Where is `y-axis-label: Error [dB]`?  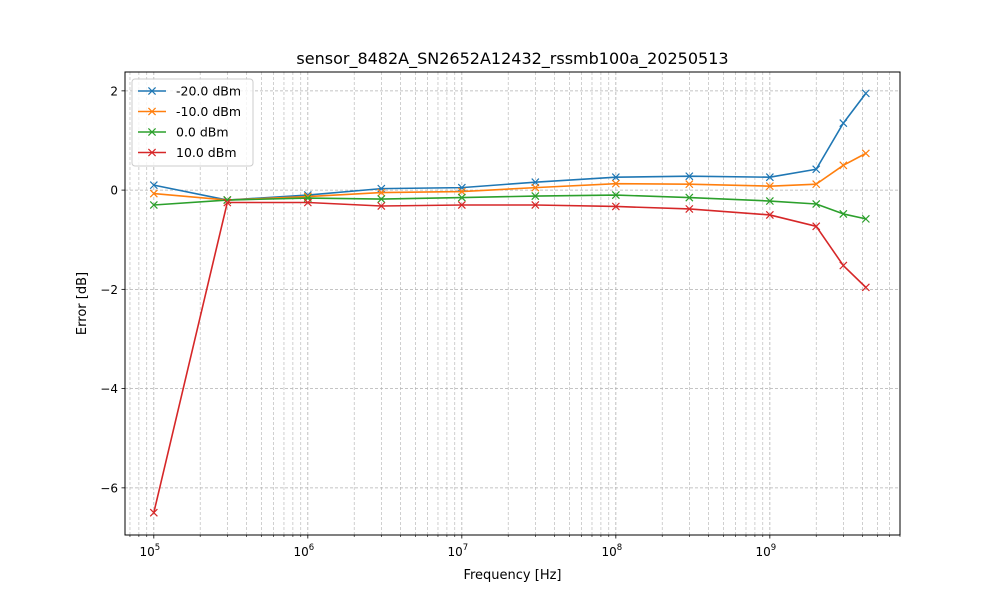
y-axis-label: Error [dB] is located at coordinates (82, 303).